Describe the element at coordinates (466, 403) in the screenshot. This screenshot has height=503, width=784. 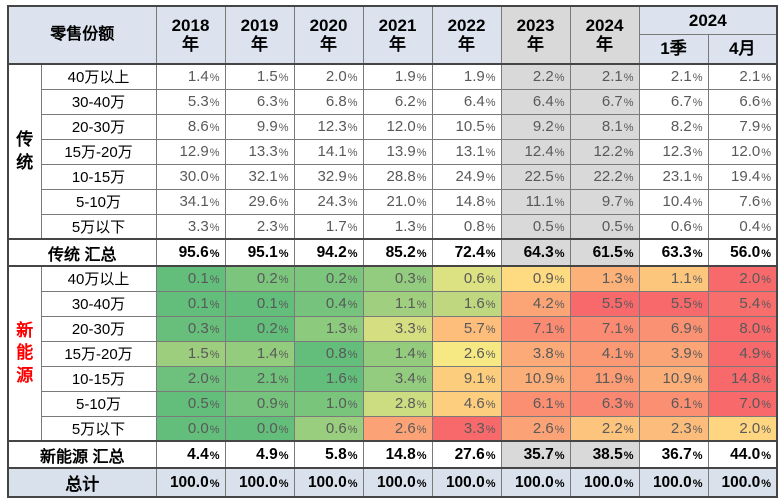
I see `value-cell: 4.6%` at that location.